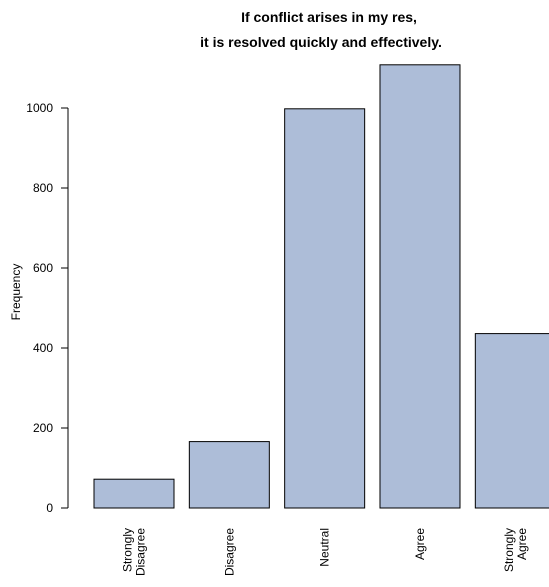 The width and height of the screenshot is (549, 587). I want to click on y-tick-label: 200, so click(43, 428).